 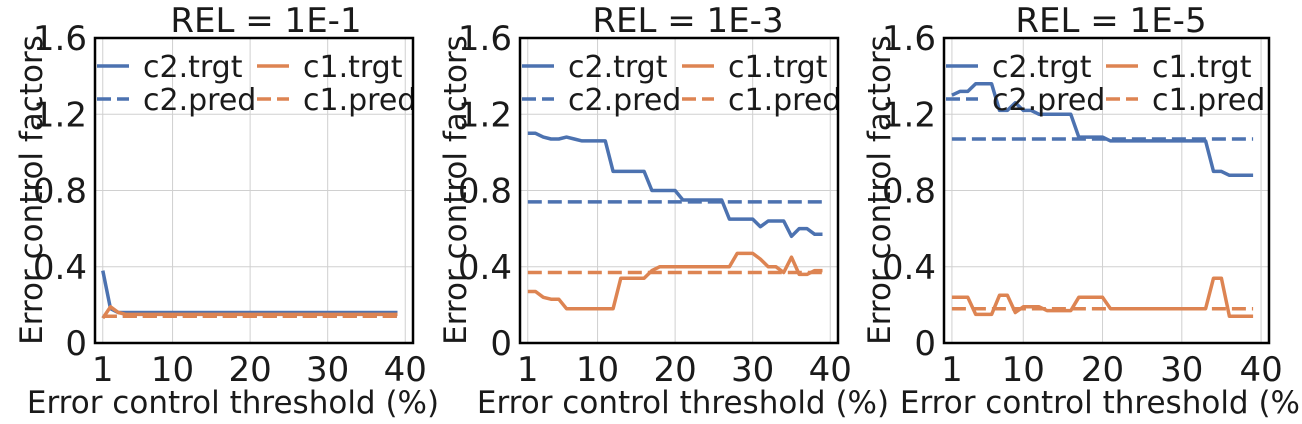 I want to click on chart-title: REL = 1E-5, so click(x=1110, y=21).